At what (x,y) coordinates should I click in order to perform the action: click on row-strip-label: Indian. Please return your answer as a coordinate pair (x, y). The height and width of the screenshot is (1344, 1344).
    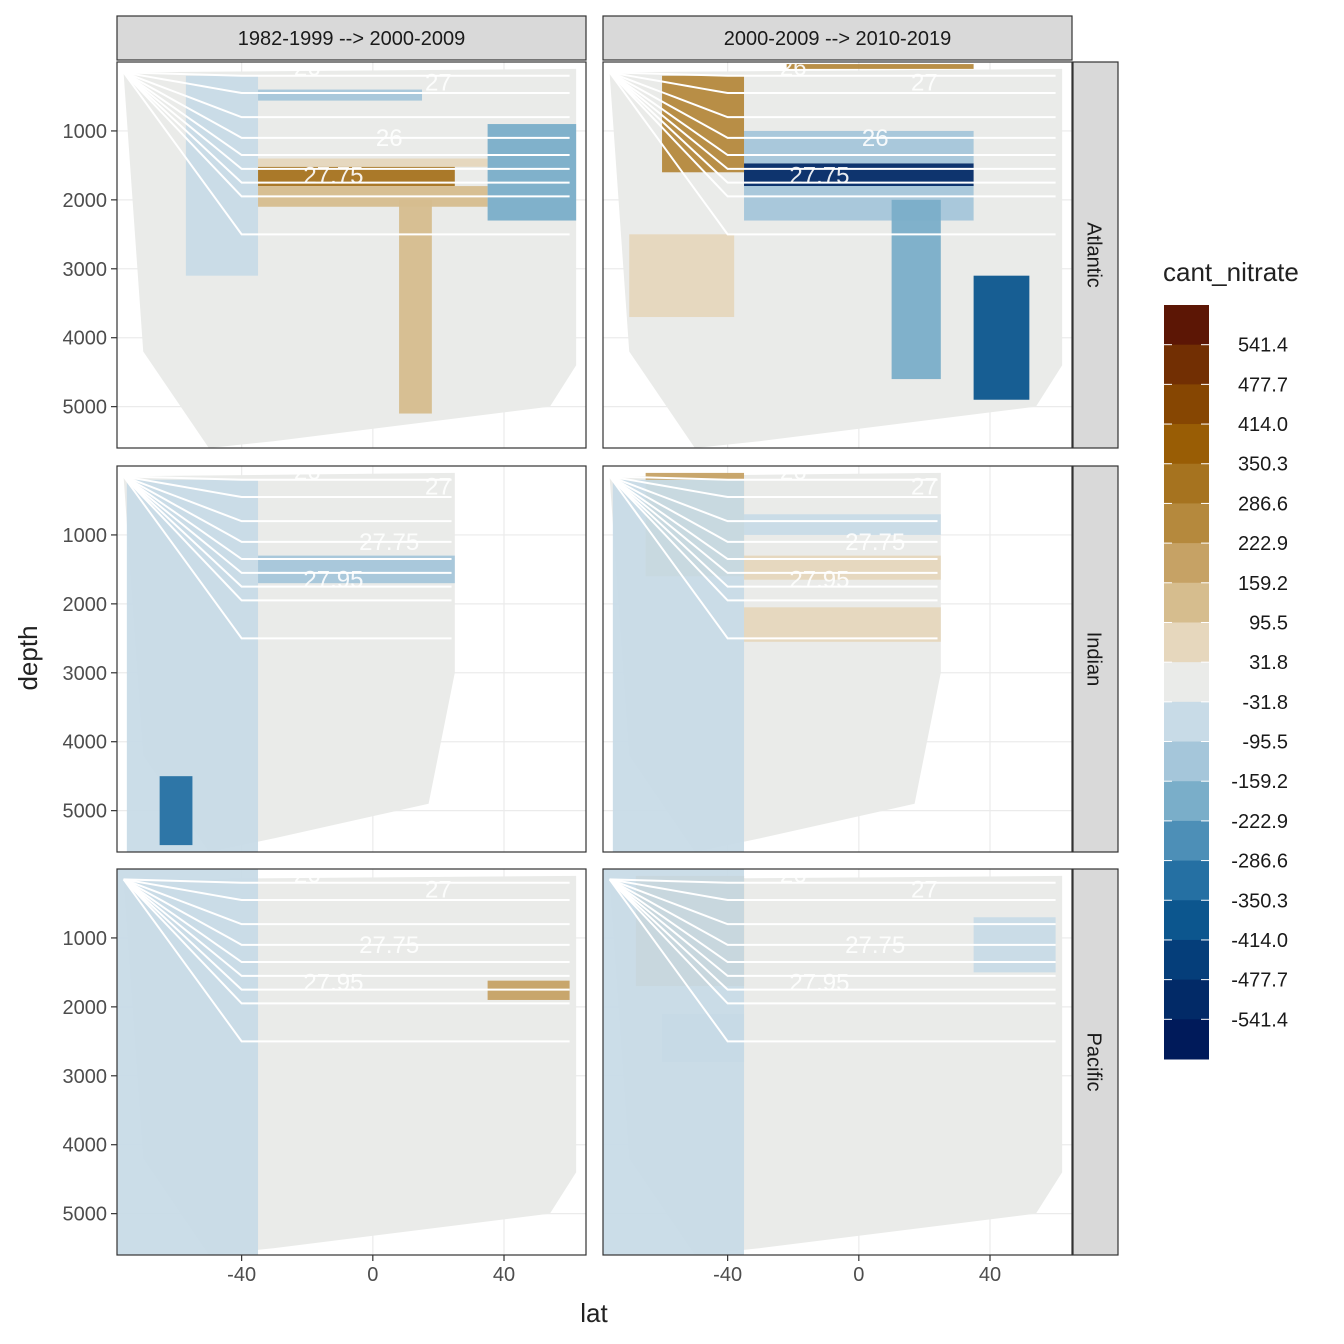
    Looking at the image, I should click on (1094, 659).